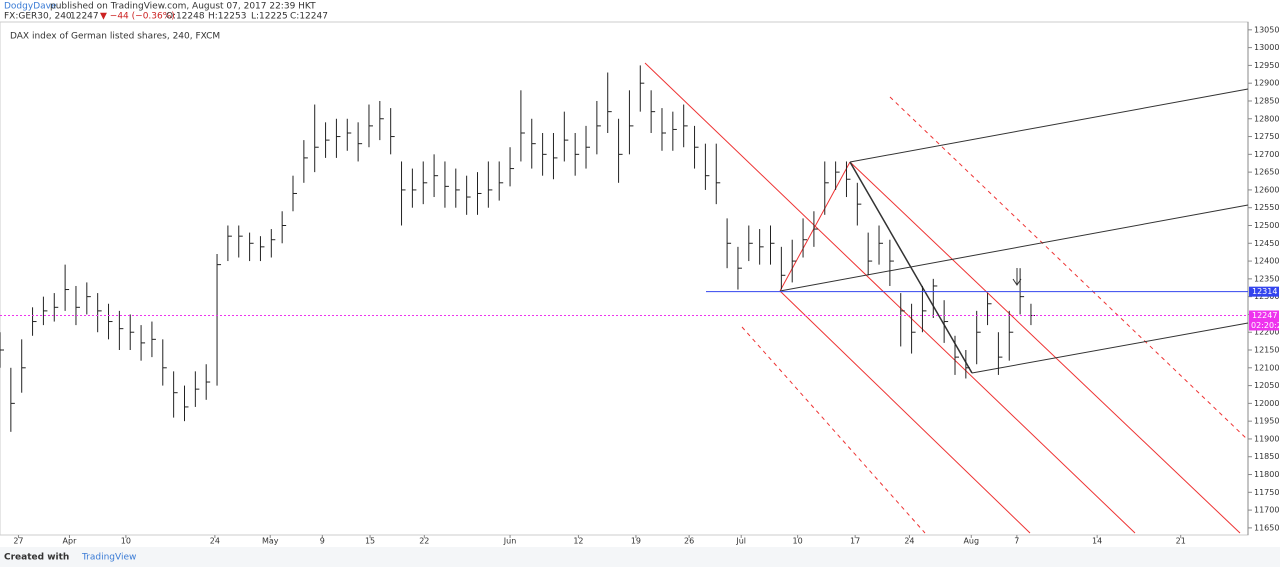  I want to click on x-tick-label: 19, so click(636, 541).